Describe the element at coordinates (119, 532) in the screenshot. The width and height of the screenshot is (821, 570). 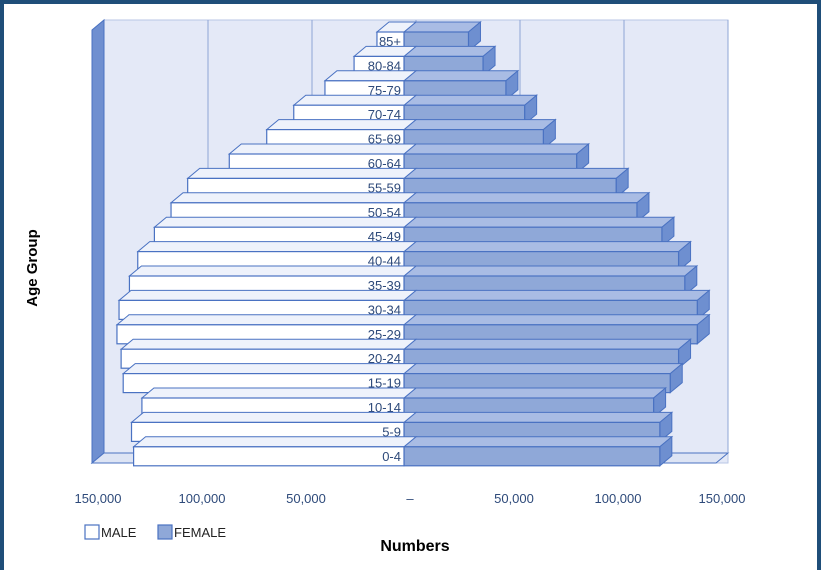
I see `legend-label: MALE` at that location.